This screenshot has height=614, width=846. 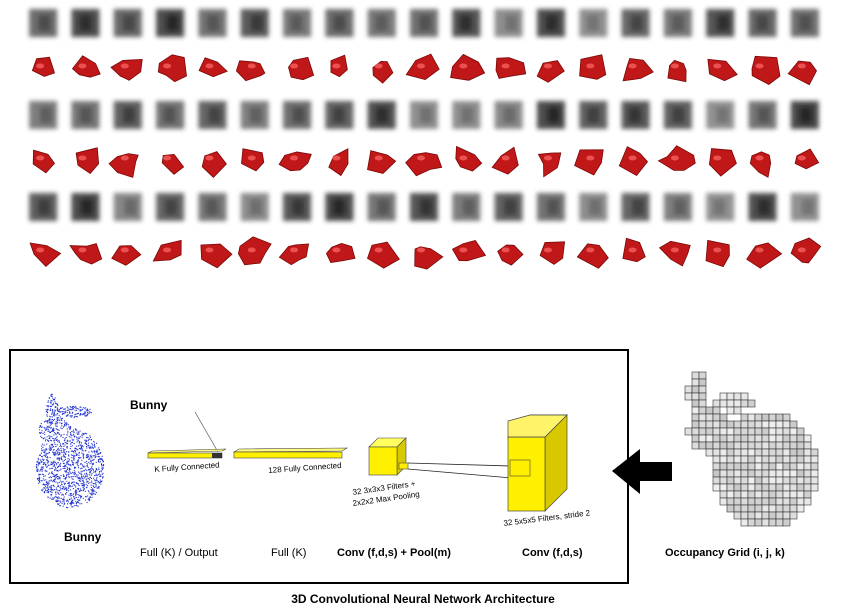 I want to click on layer-label-full: Full (K), so click(x=289, y=553).